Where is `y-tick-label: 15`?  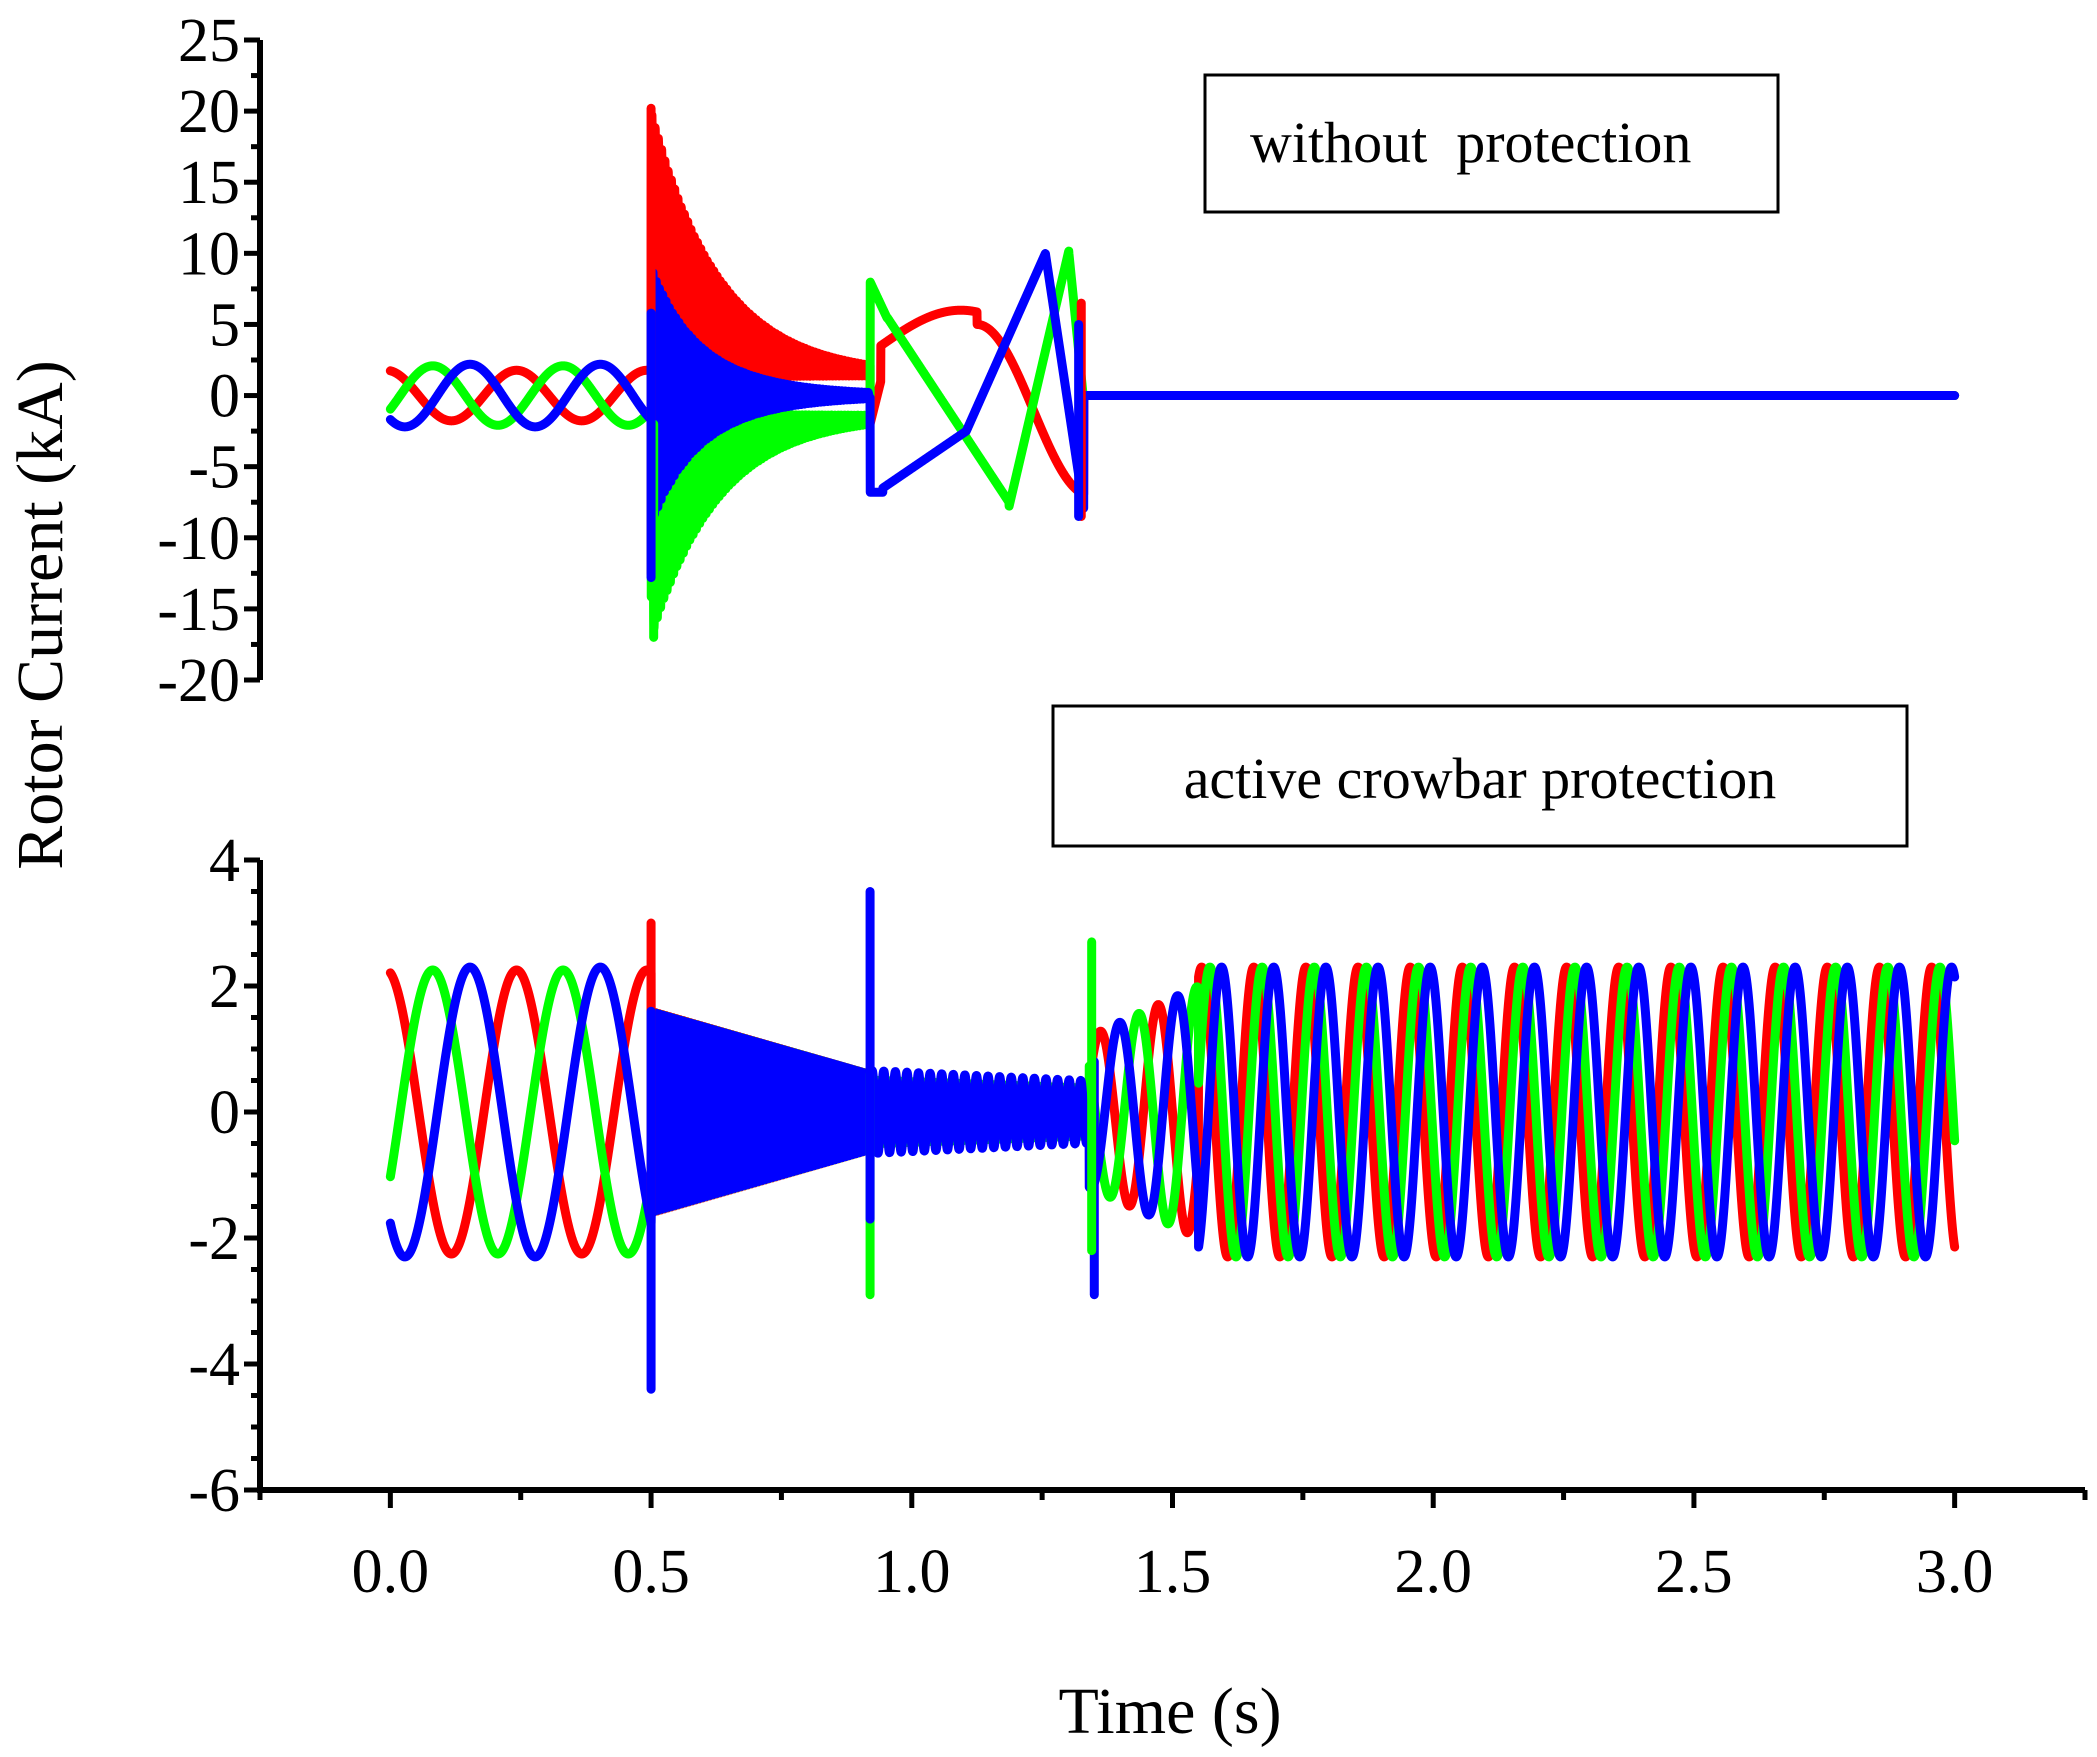 y-tick-label: 15 is located at coordinates (209, 183).